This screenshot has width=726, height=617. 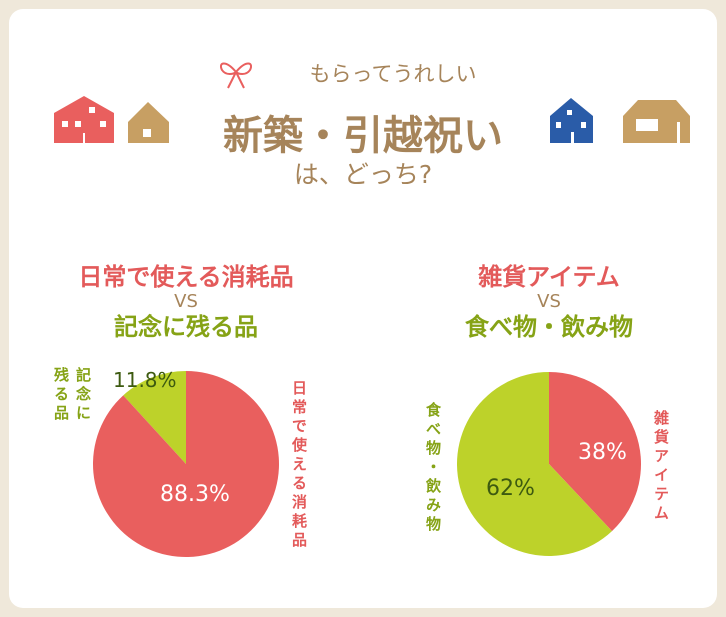 I want to click on chart2-title-b: 食べ物・飲み物, so click(x=549, y=327).